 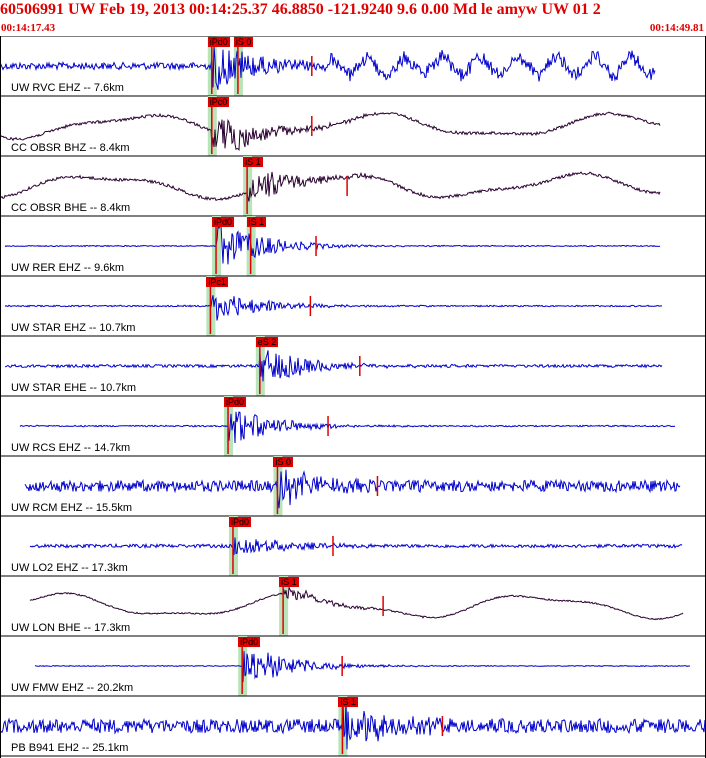 What do you see at coordinates (253, 162) in the screenshot?
I see `pick-label-2-0: iS 1` at bounding box center [253, 162].